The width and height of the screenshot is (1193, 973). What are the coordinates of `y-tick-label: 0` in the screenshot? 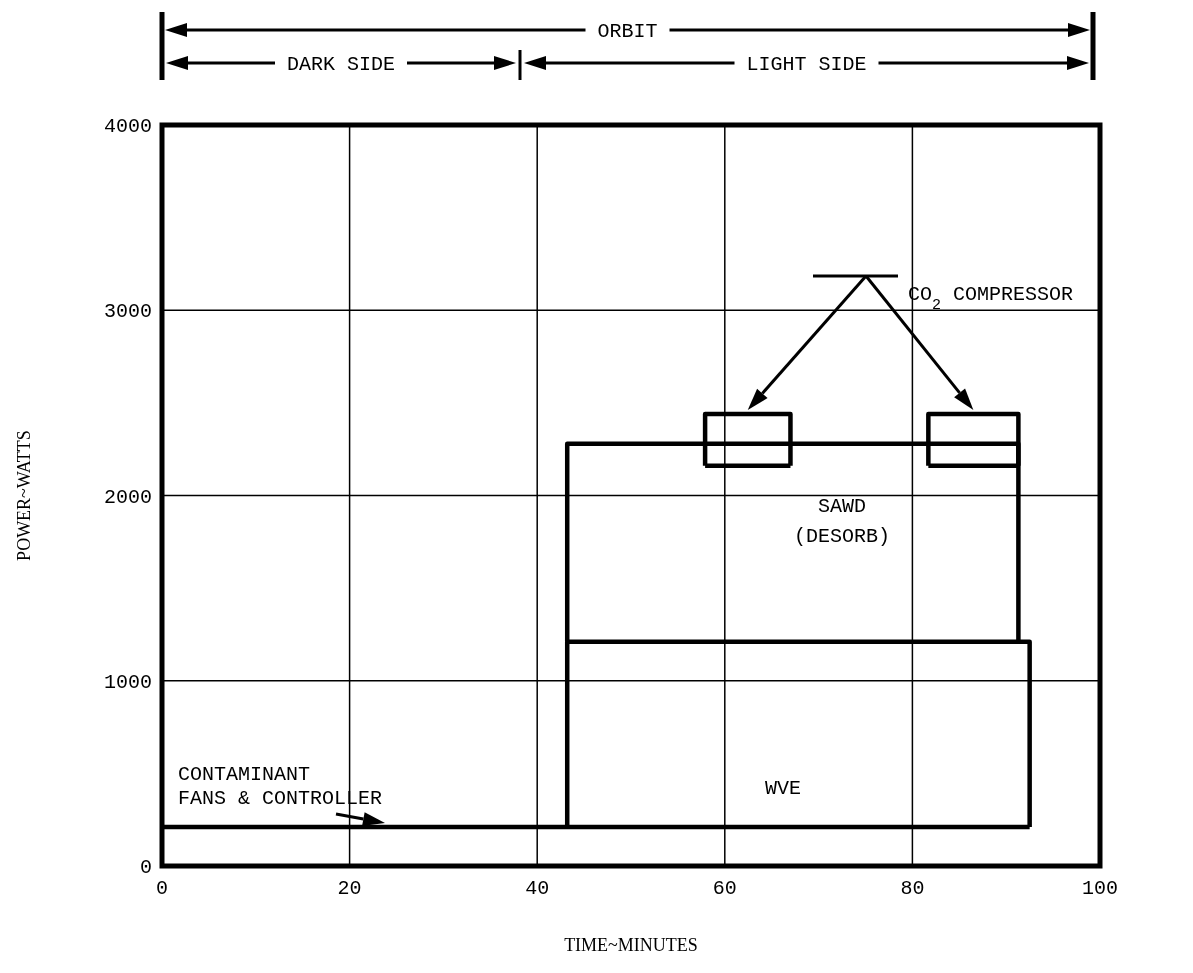 It's located at (145, 867).